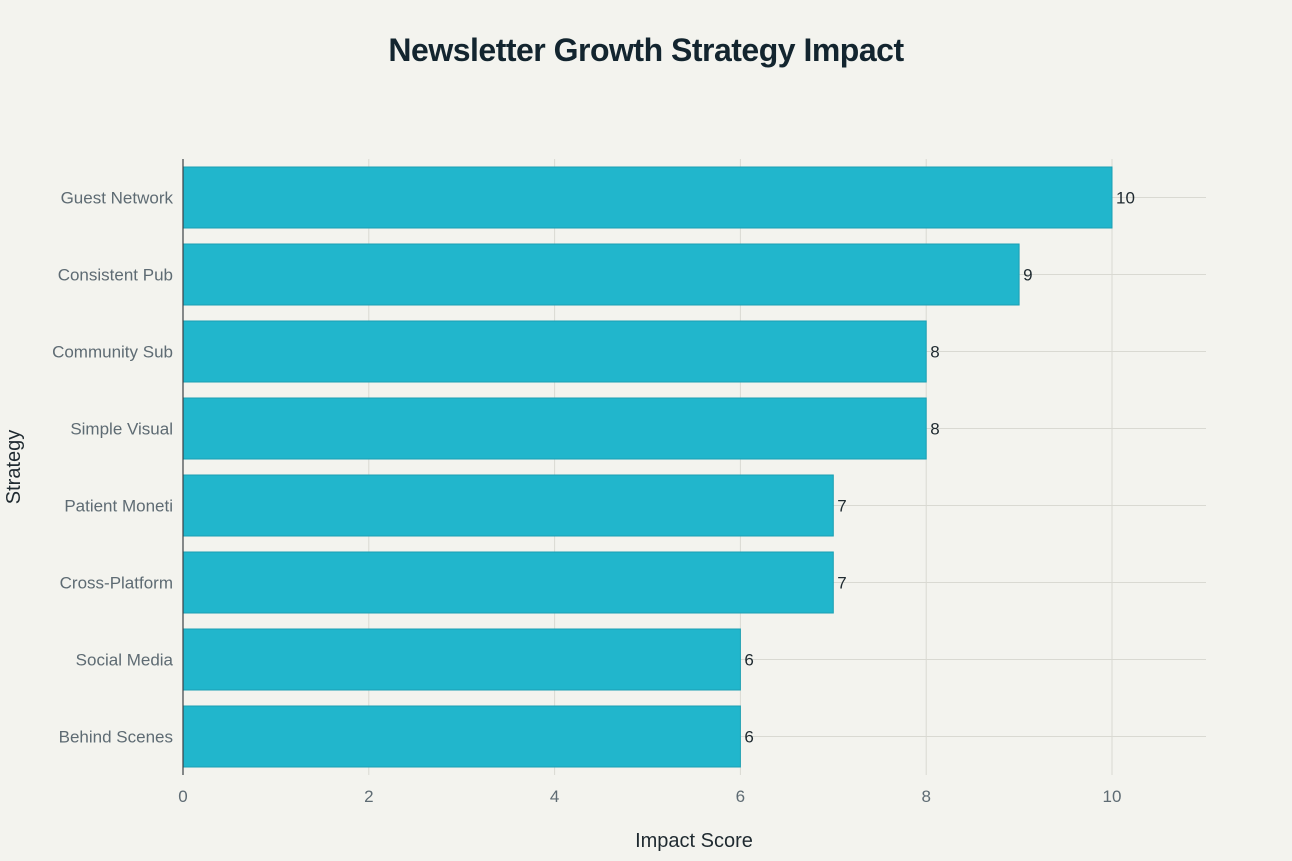 This screenshot has height=861, width=1292. I want to click on data-label: 10, so click(1125, 198).